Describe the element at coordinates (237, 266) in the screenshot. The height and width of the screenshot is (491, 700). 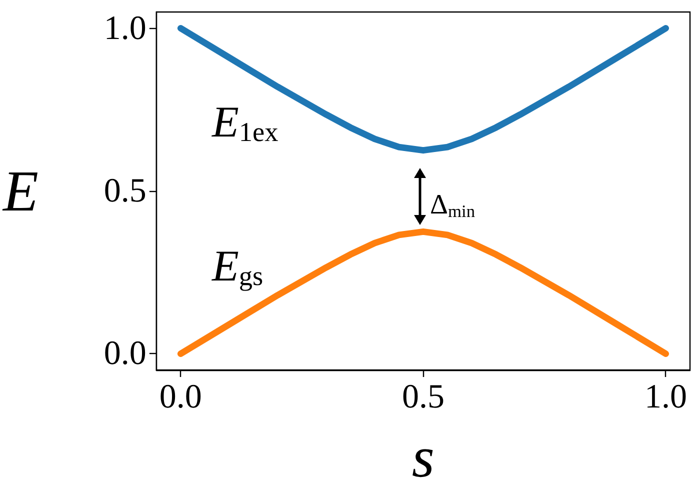
I see `annotation: Egs` at that location.